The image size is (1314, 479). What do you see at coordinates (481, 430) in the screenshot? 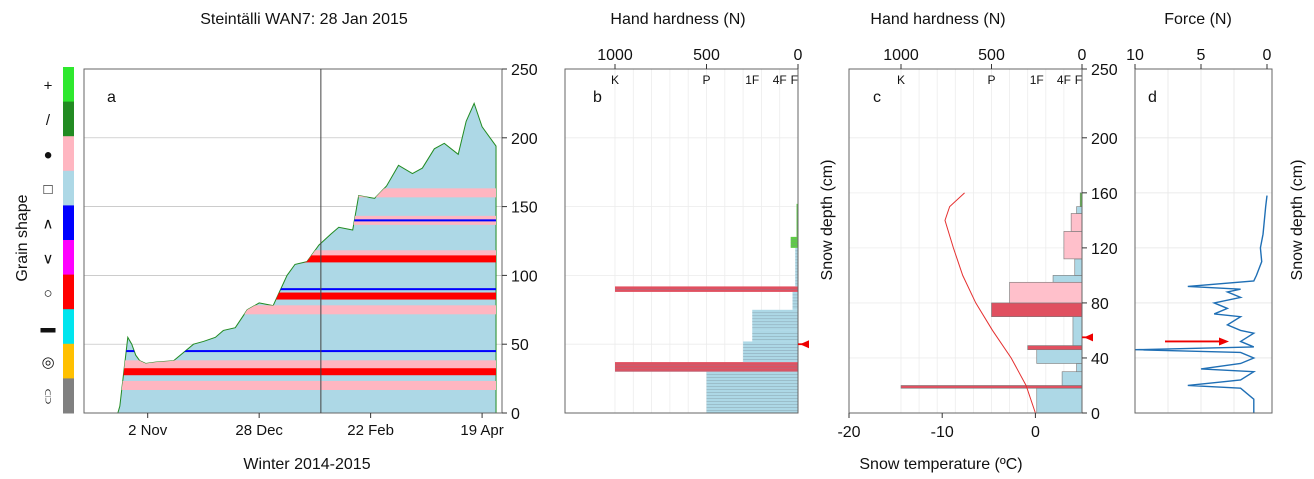
I see `panel-a-x-tick-label: 19 Apr` at bounding box center [481, 430].